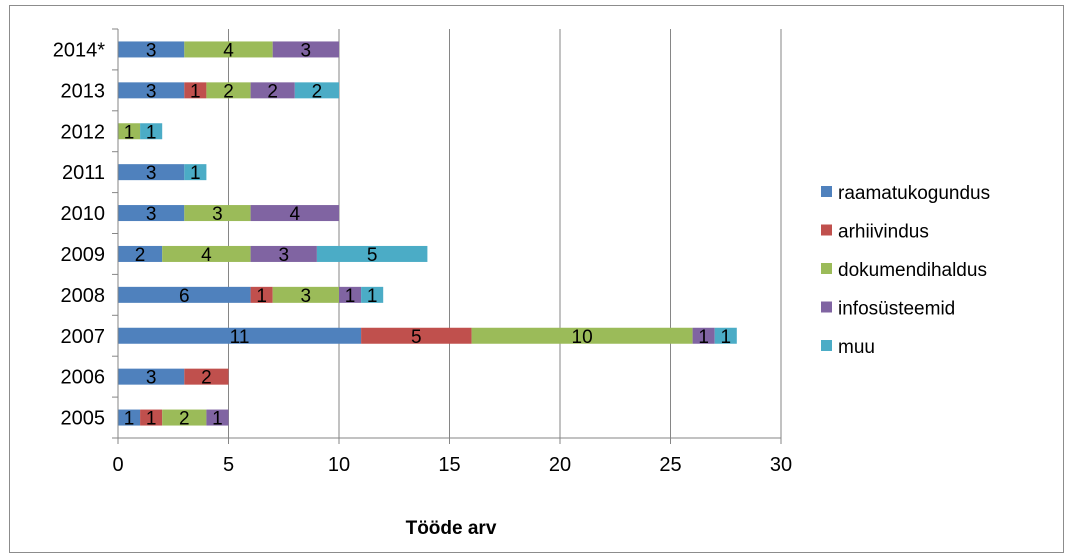 This screenshot has width=1069, height=559. Describe the element at coordinates (896, 309) in the screenshot. I see `legend-label: infosüsteemid` at that location.